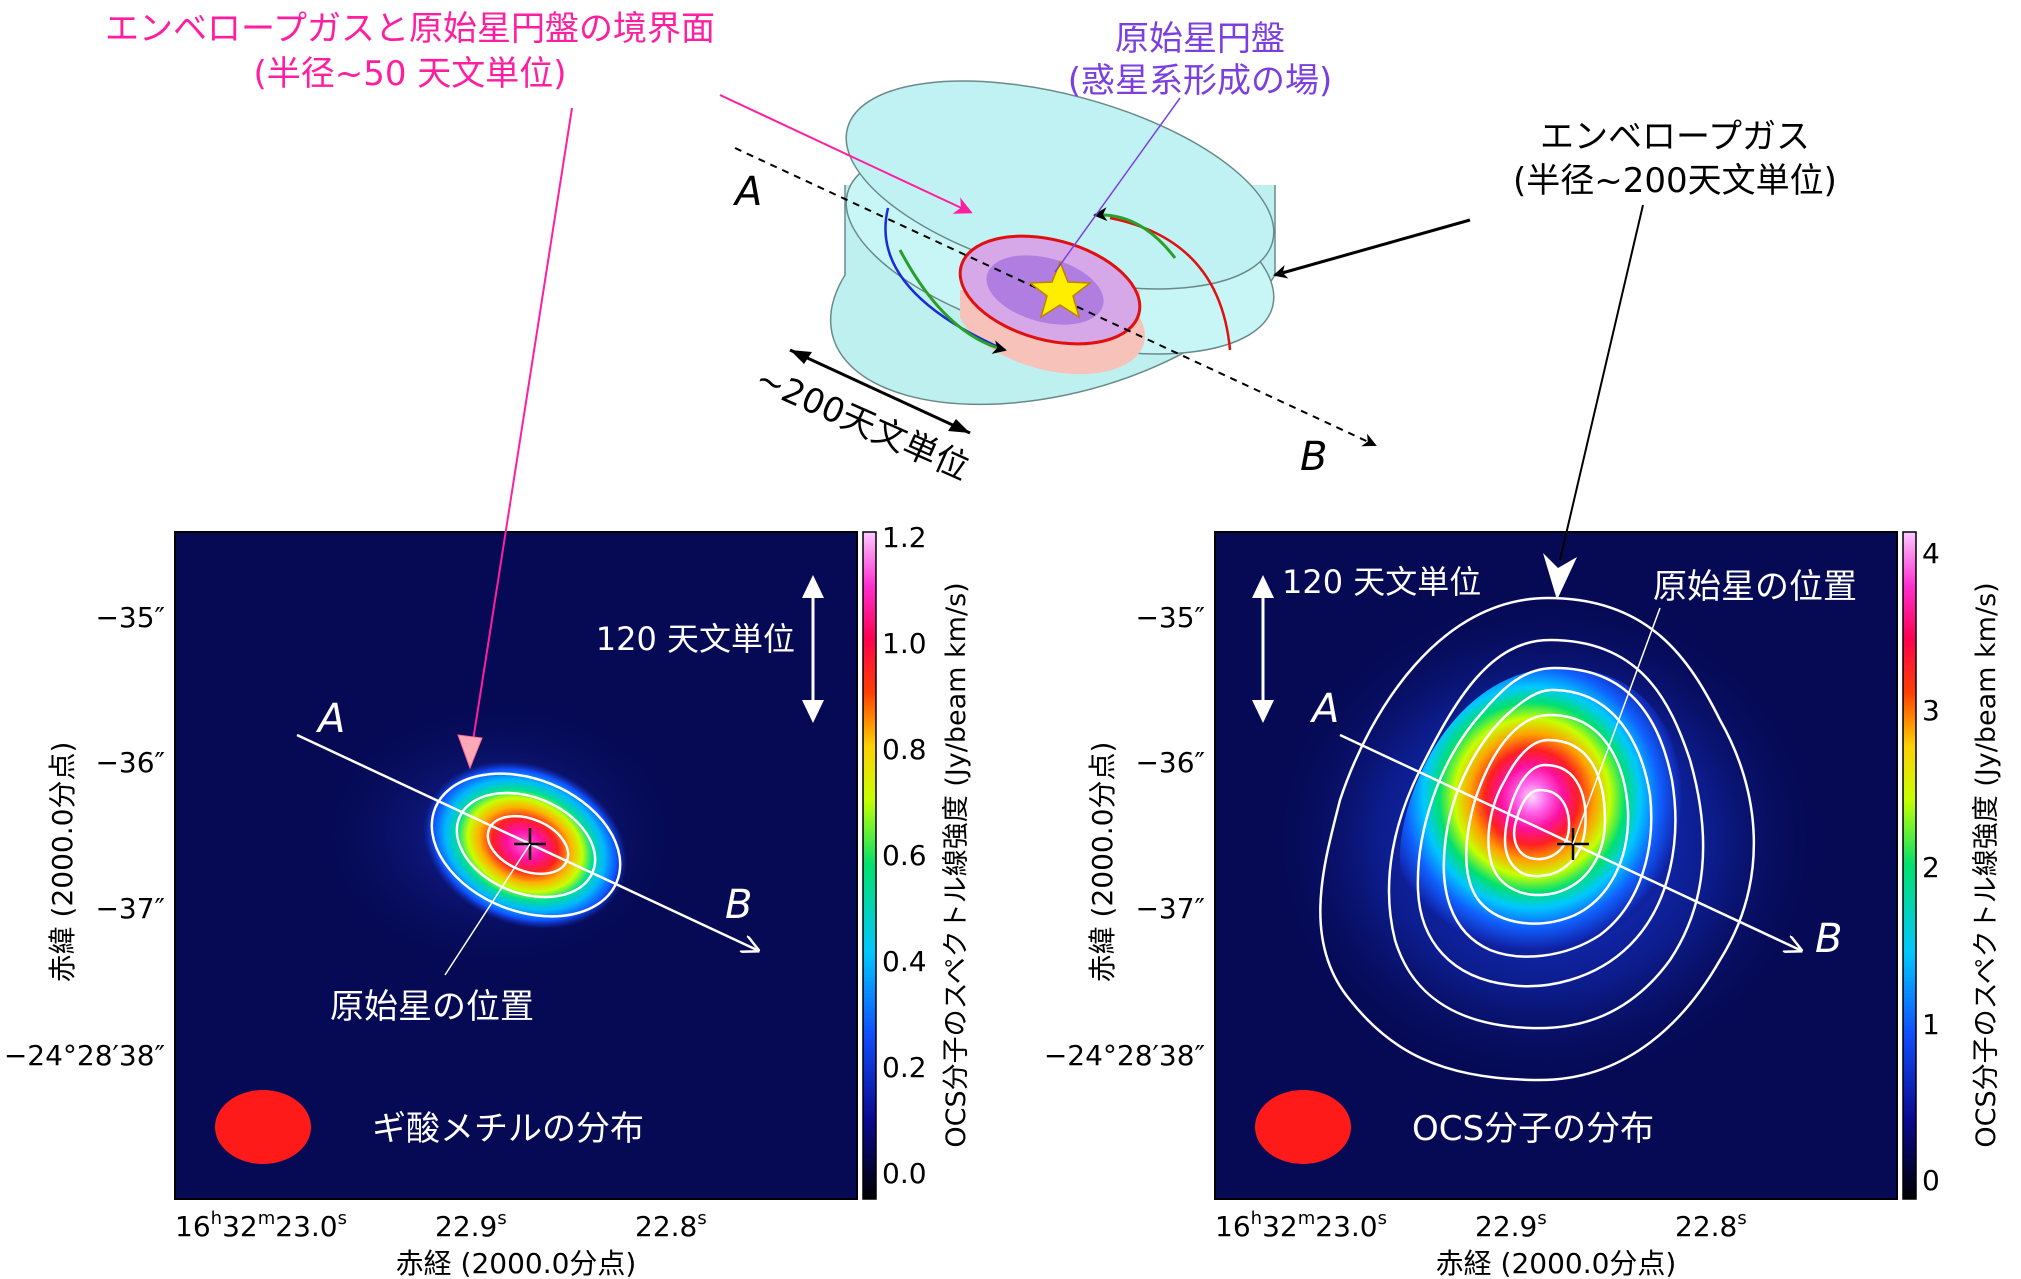  What do you see at coordinates (1556, 1263) in the screenshot?
I see `right-x-label: 赤経 (2000.0分点)` at bounding box center [1556, 1263].